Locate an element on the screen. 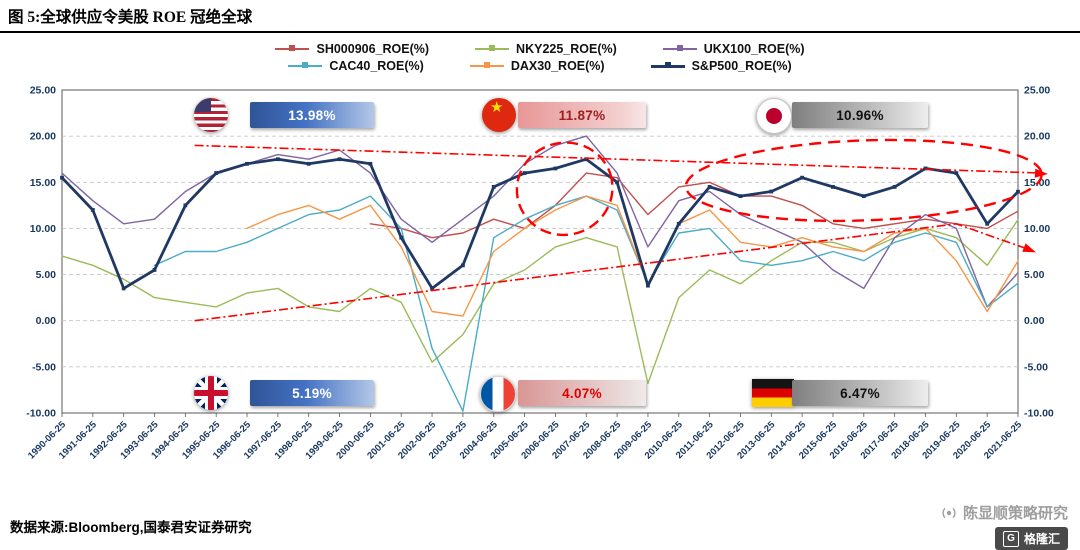 This screenshot has width=1080, height=550. germany-roe-badge: 6.47% is located at coordinates (860, 393).